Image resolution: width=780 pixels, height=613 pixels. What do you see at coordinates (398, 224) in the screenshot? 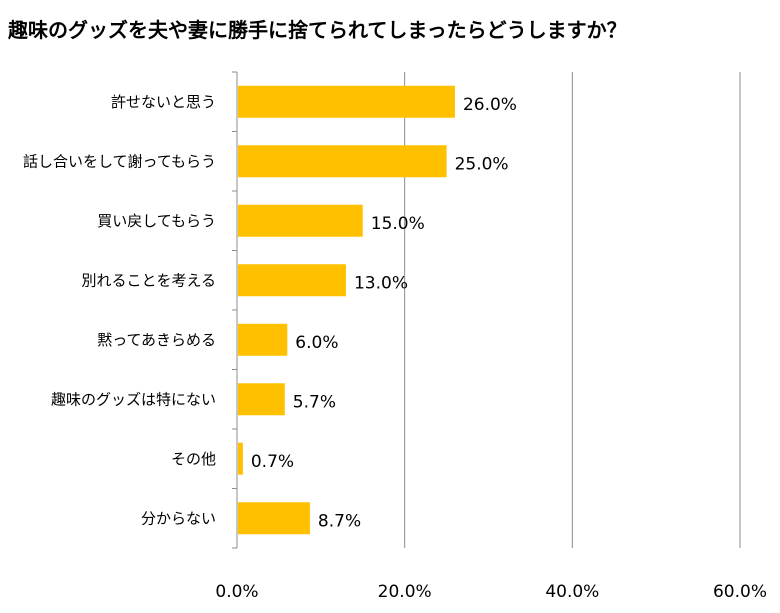
I see `value-label: 15.0%` at bounding box center [398, 224].